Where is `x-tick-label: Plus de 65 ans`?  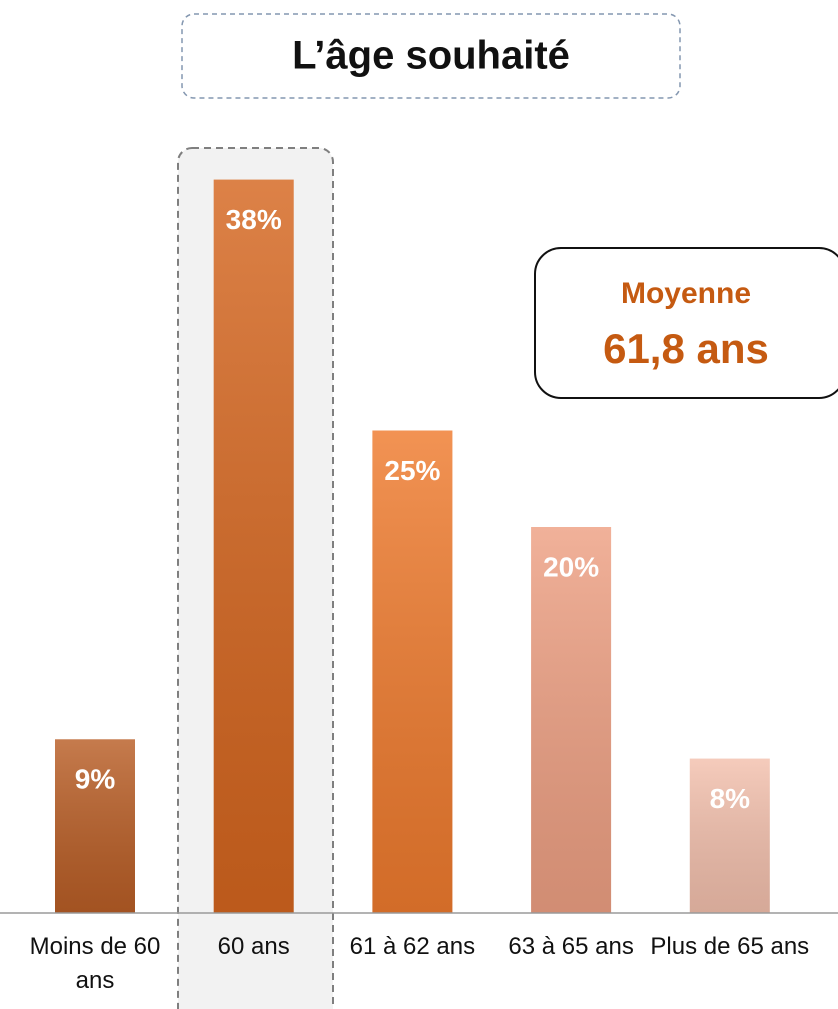 x-tick-label: Plus de 65 ans is located at coordinates (730, 946).